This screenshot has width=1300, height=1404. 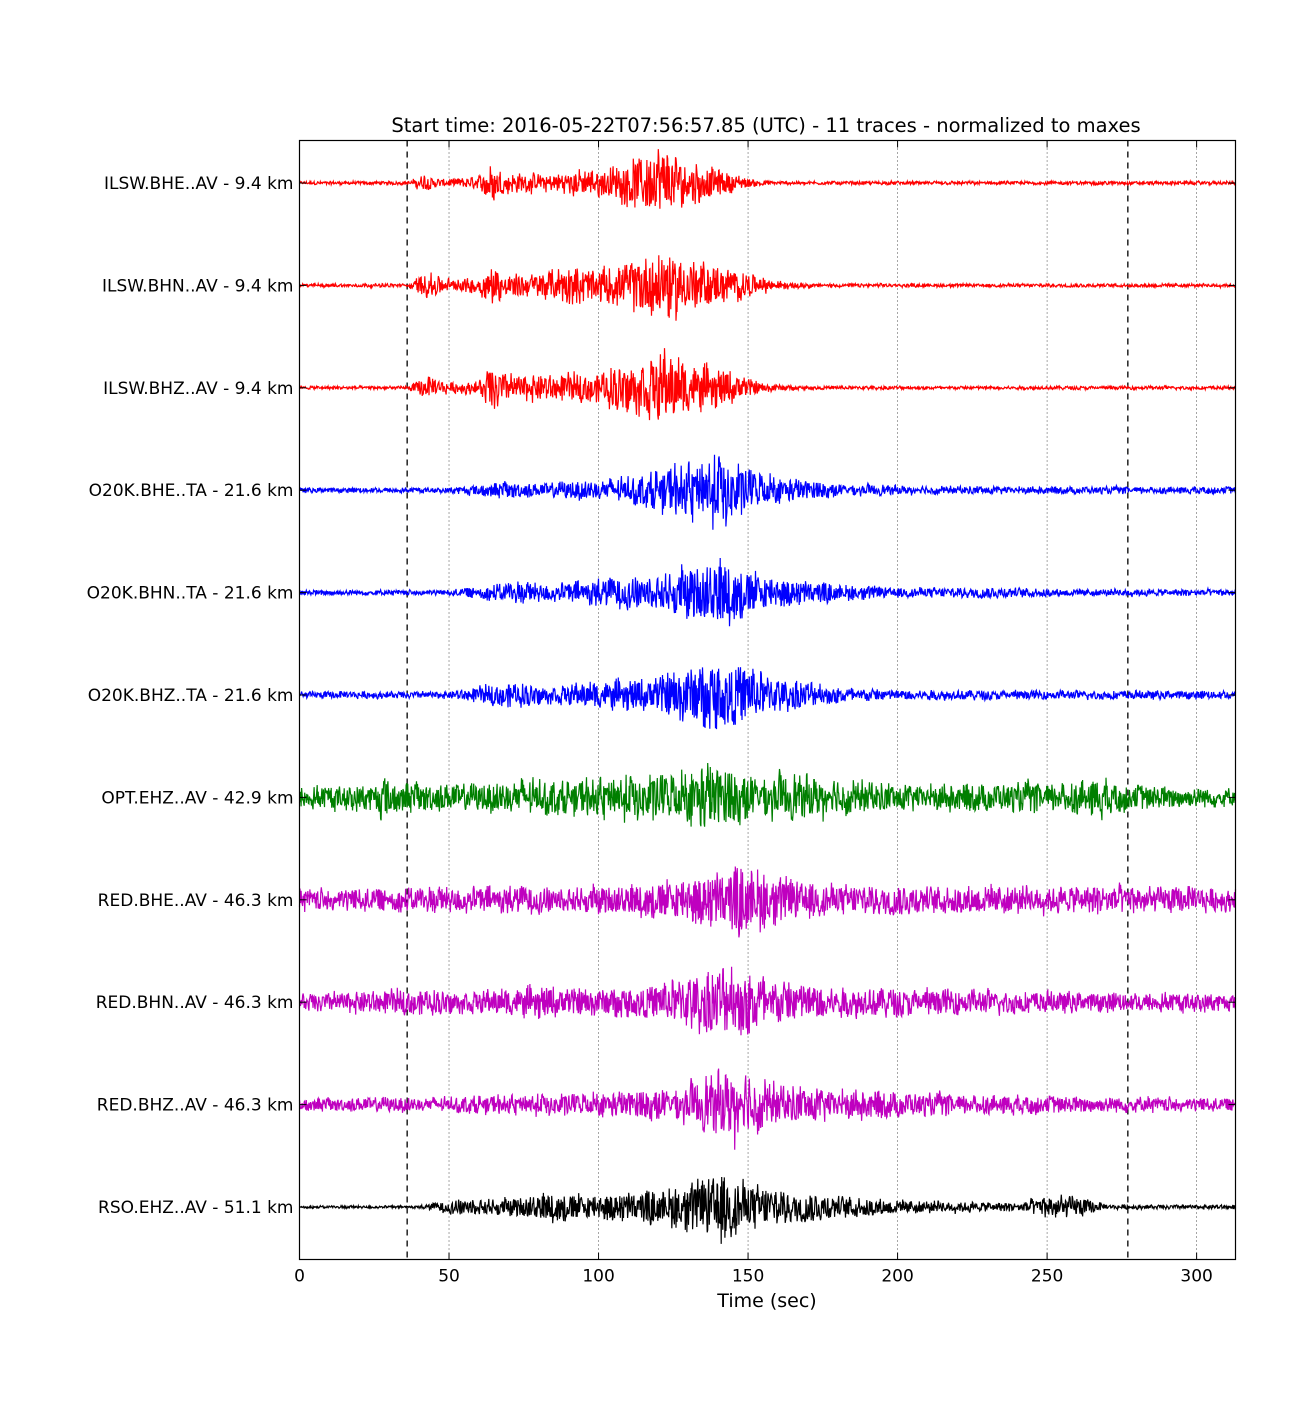 I want to click on trace-label: RED.BHN..AV - 46.3 km, so click(x=195, y=1003).